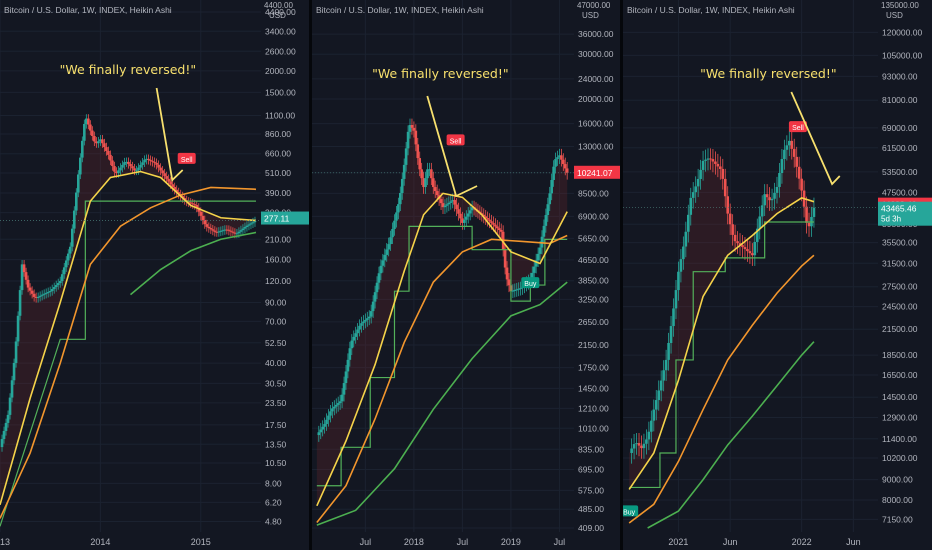 Image resolution: width=932 pixels, height=550 pixels. I want to click on y-tick-label: 860.00, so click(278, 134).